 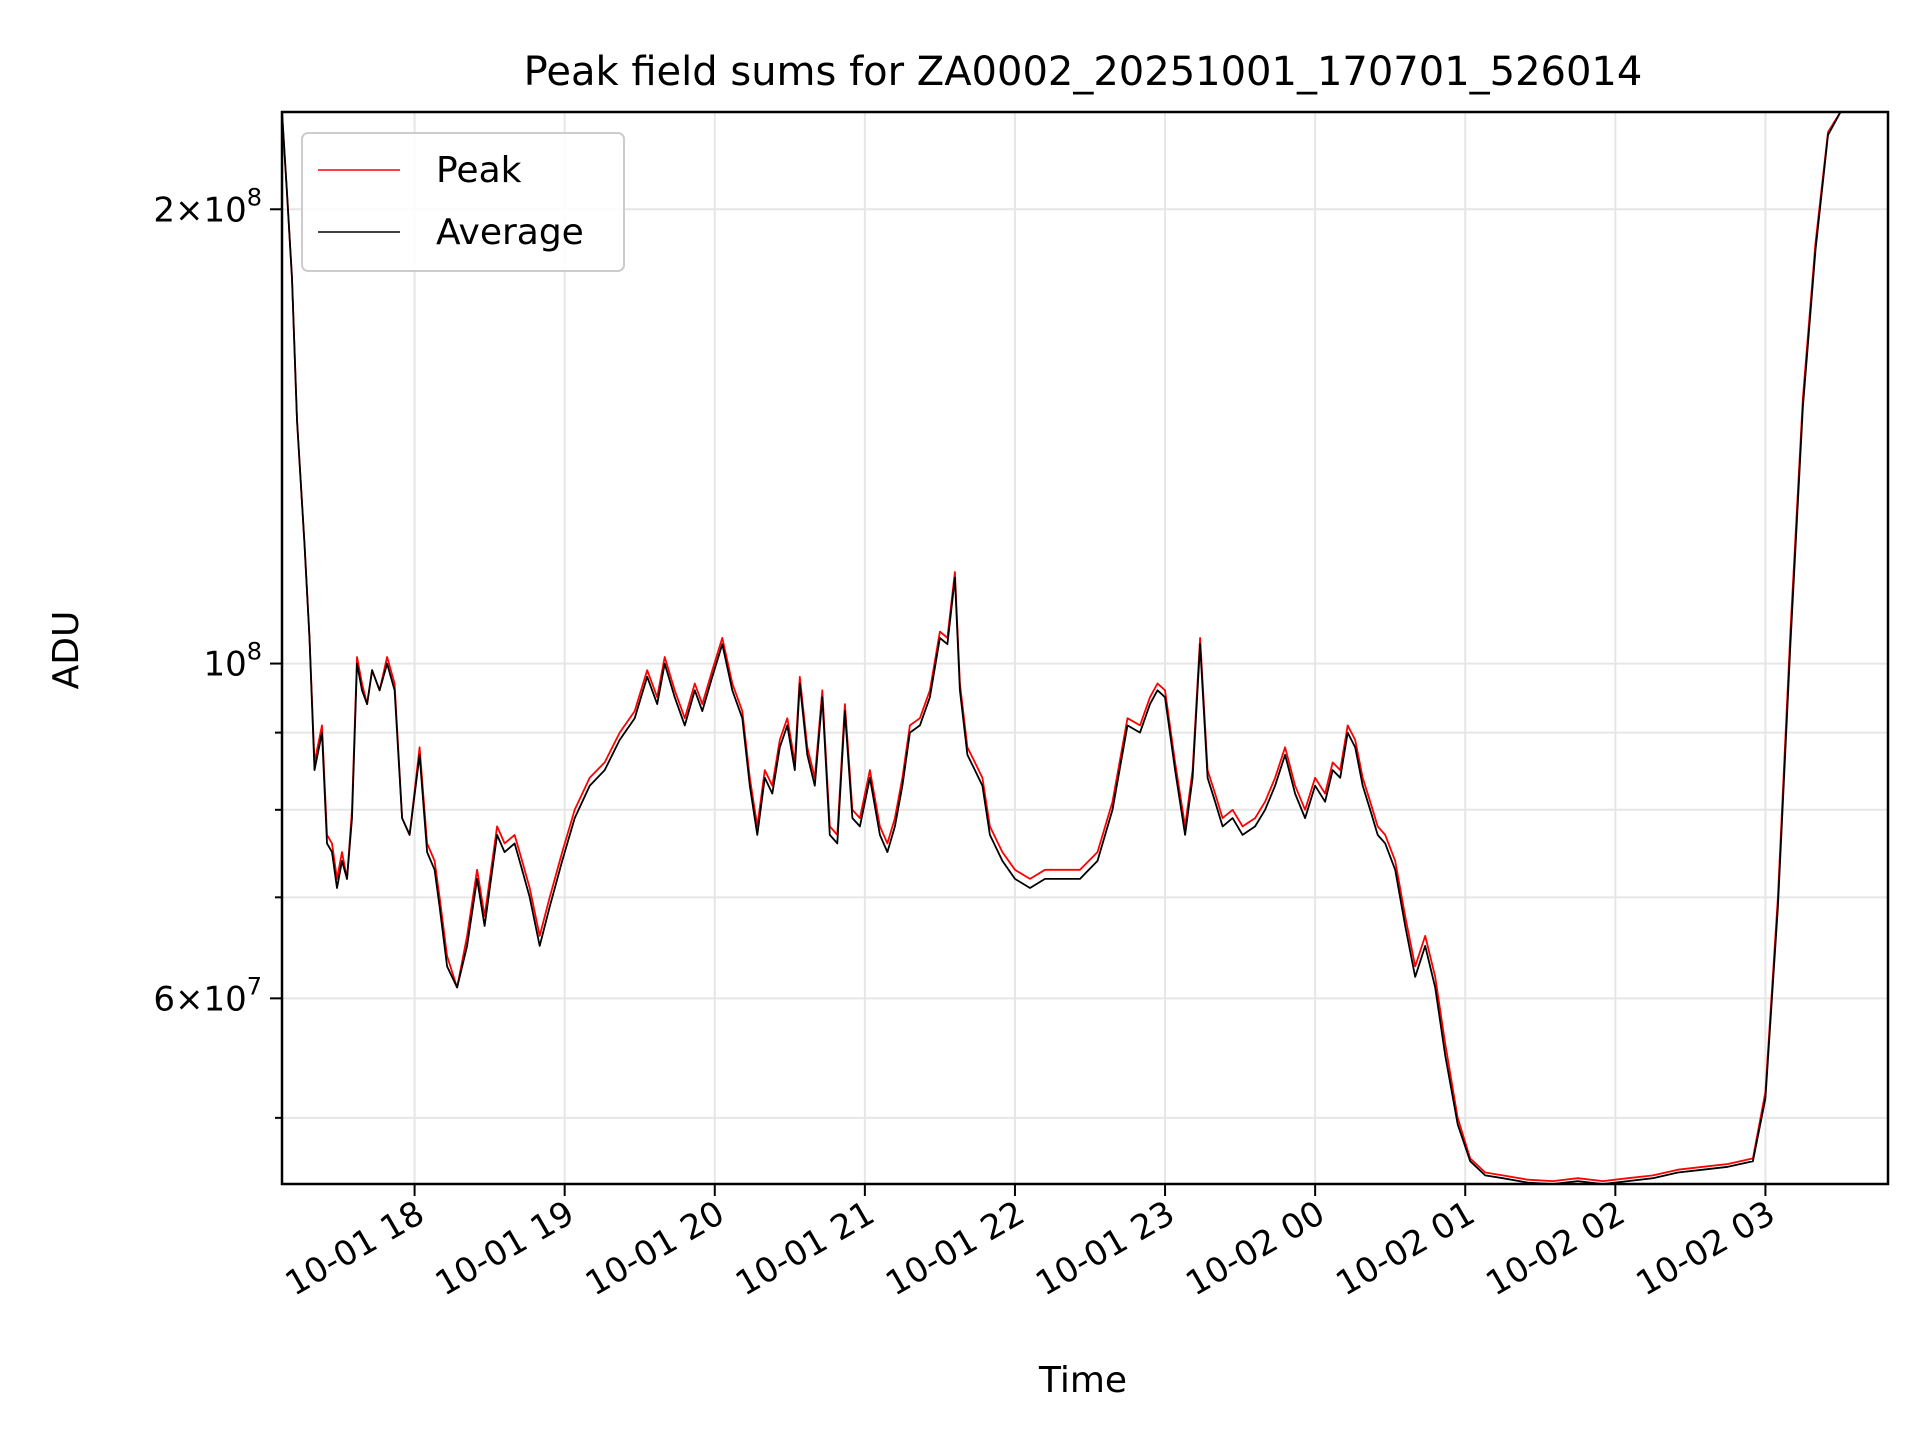 I want to click on y-axis-label: ADU, so click(x=66, y=650).